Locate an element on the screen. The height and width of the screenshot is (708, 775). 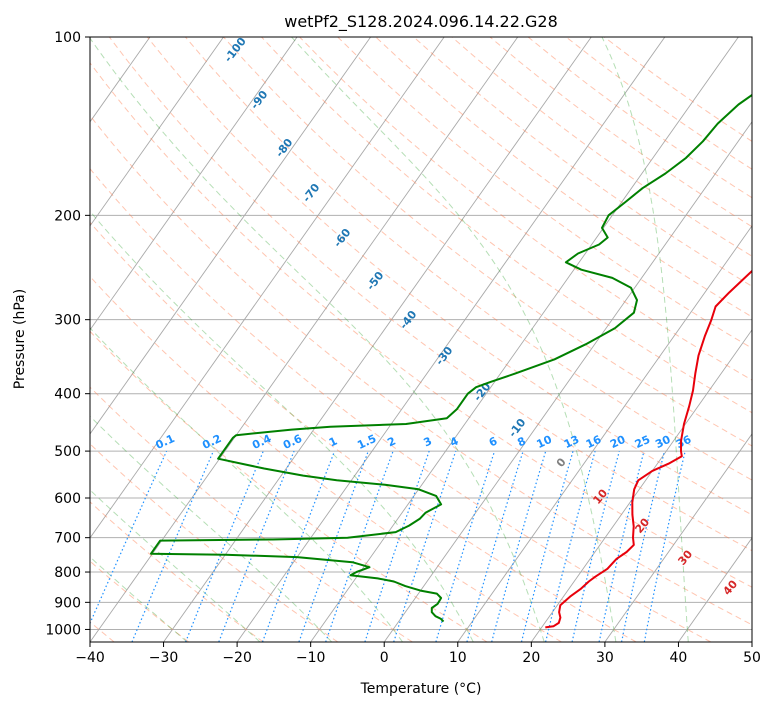
x-tick-label: −20 is located at coordinates (237, 658).